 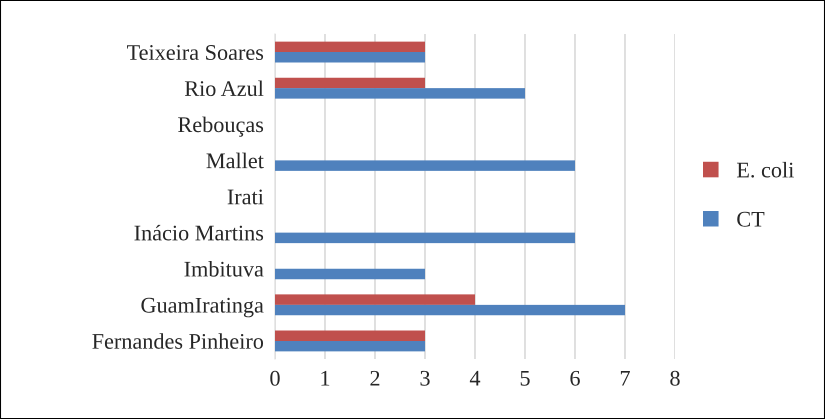 I want to click on x-tick-label: 5, so click(x=525, y=378).